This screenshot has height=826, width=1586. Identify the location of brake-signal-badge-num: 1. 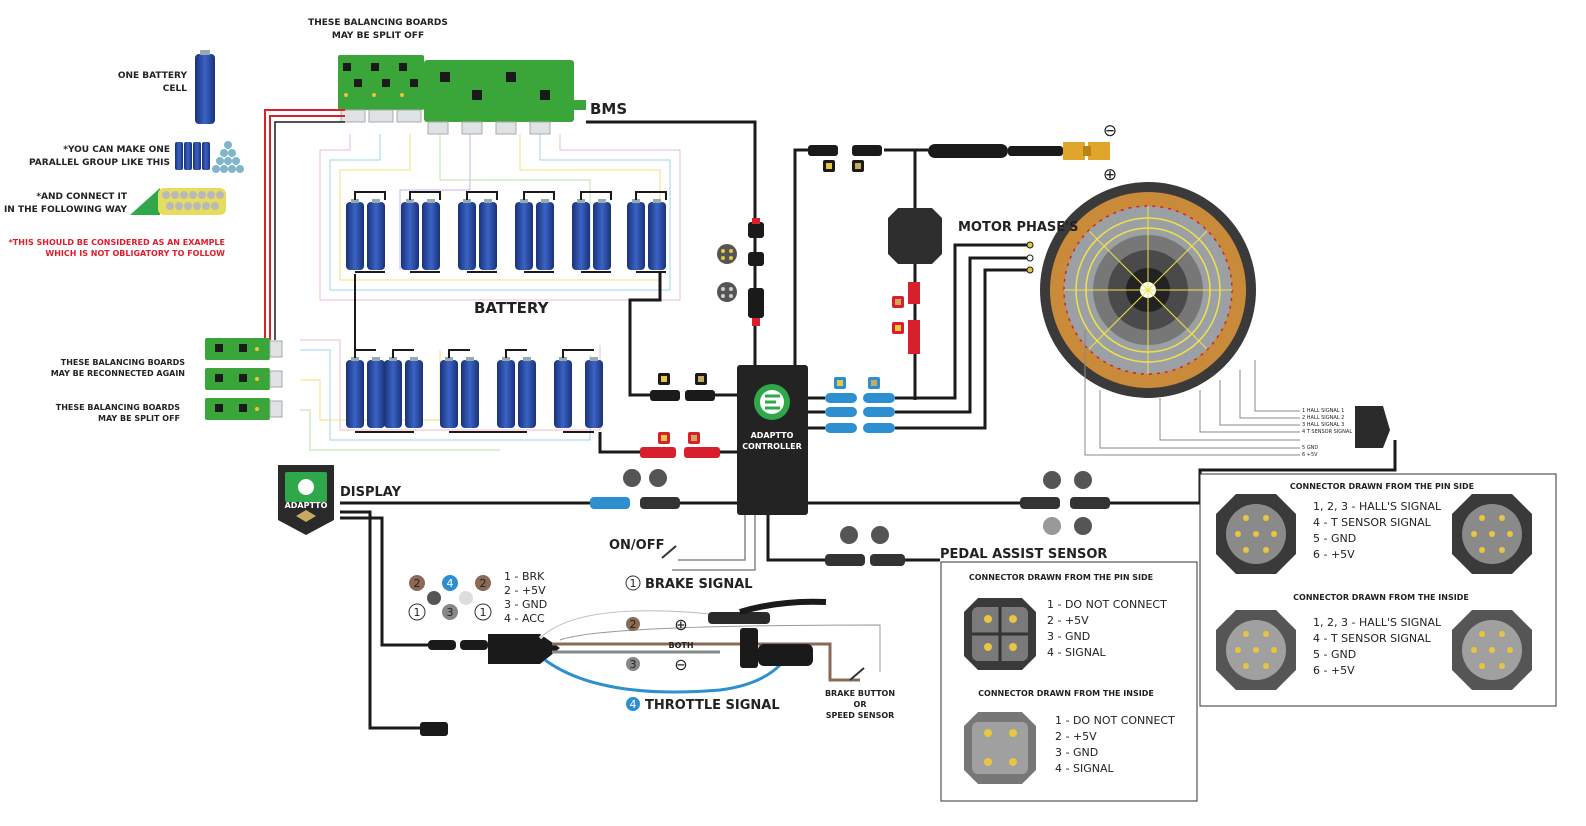
(633, 583).